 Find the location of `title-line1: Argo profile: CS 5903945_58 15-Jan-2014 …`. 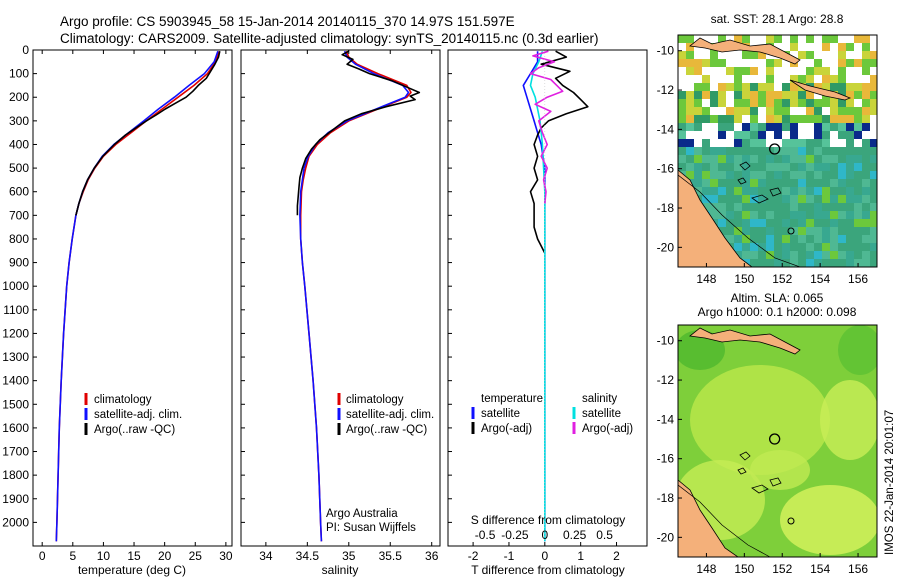

title-line1: Argo profile: CS 5903945_58 15-Jan-2014 … is located at coordinates (287, 21).